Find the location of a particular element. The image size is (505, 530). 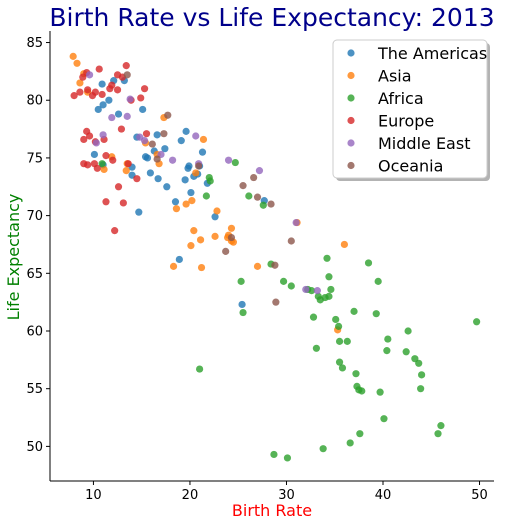

legend-box is located at coordinates (410, 109).